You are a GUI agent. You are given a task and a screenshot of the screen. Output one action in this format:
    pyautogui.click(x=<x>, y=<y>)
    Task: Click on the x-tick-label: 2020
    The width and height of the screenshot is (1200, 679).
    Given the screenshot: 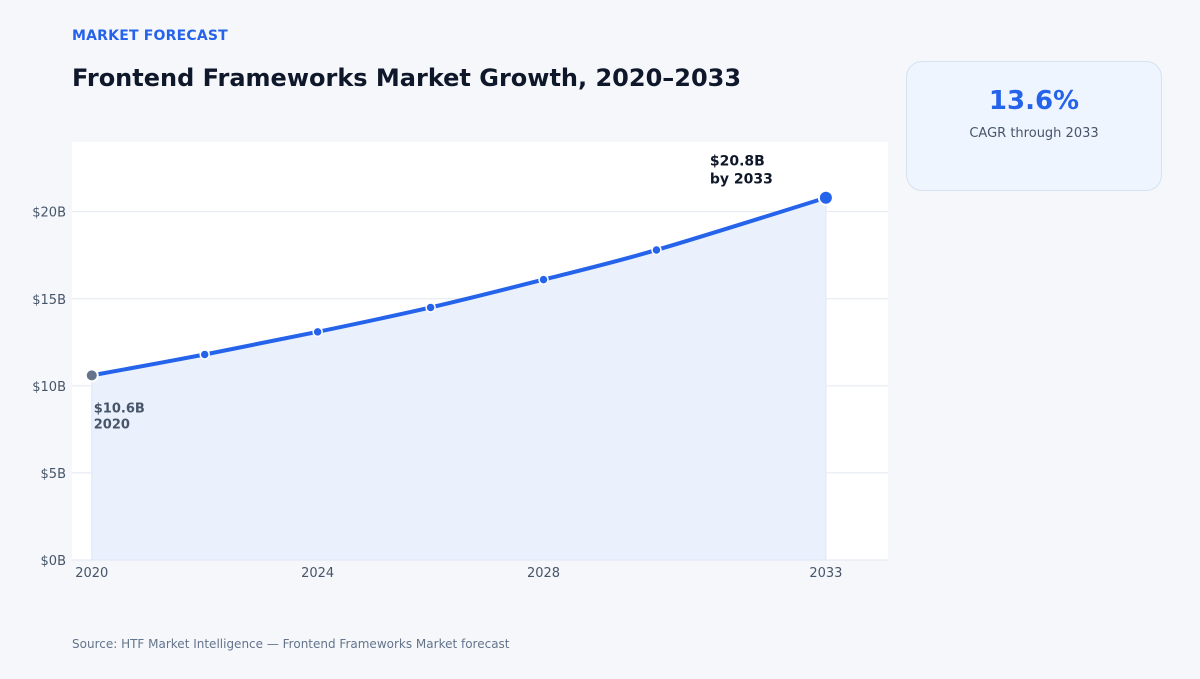 What is the action you would take?
    pyautogui.click(x=91, y=573)
    